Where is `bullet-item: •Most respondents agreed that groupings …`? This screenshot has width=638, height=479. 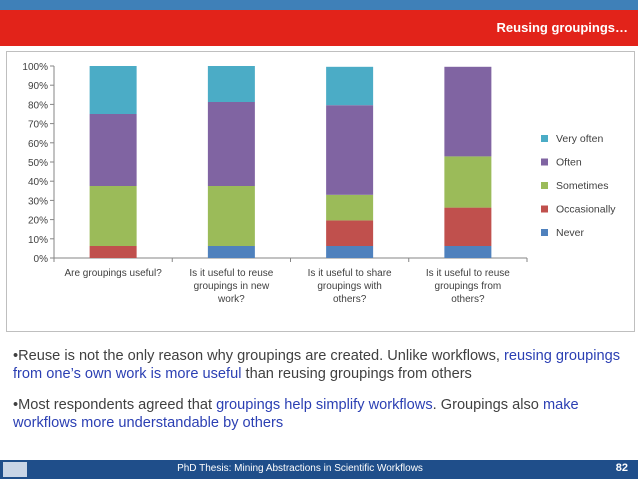
bullet-item: •Most respondents agreed that groupings … is located at coordinates (322, 414).